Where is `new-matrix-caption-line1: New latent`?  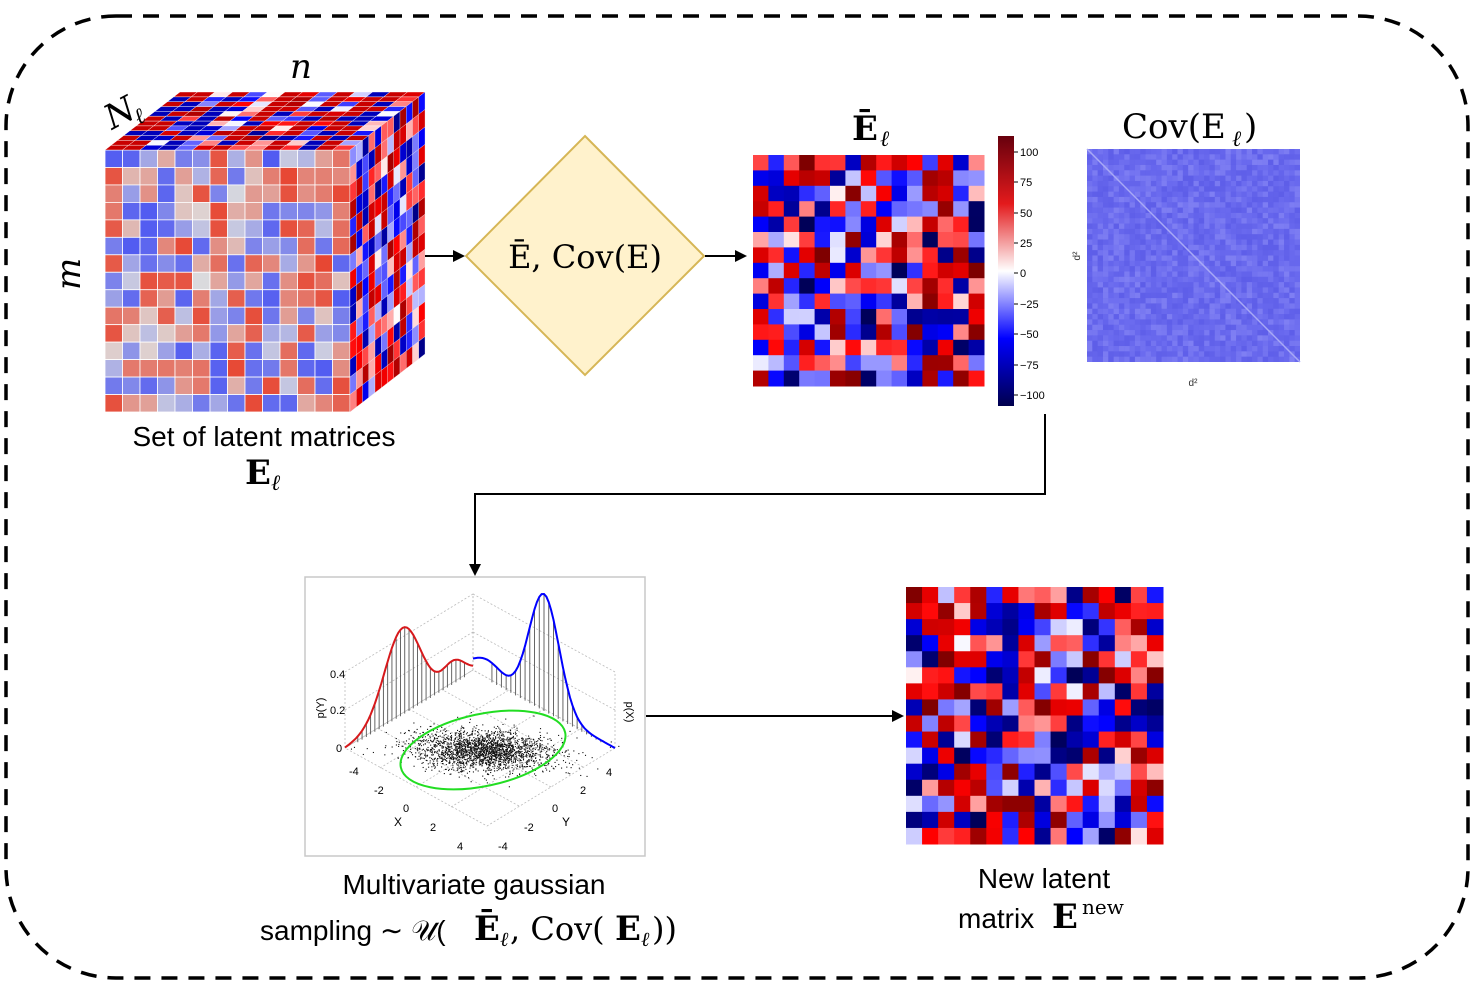 new-matrix-caption-line1: New latent is located at coordinates (1044, 878).